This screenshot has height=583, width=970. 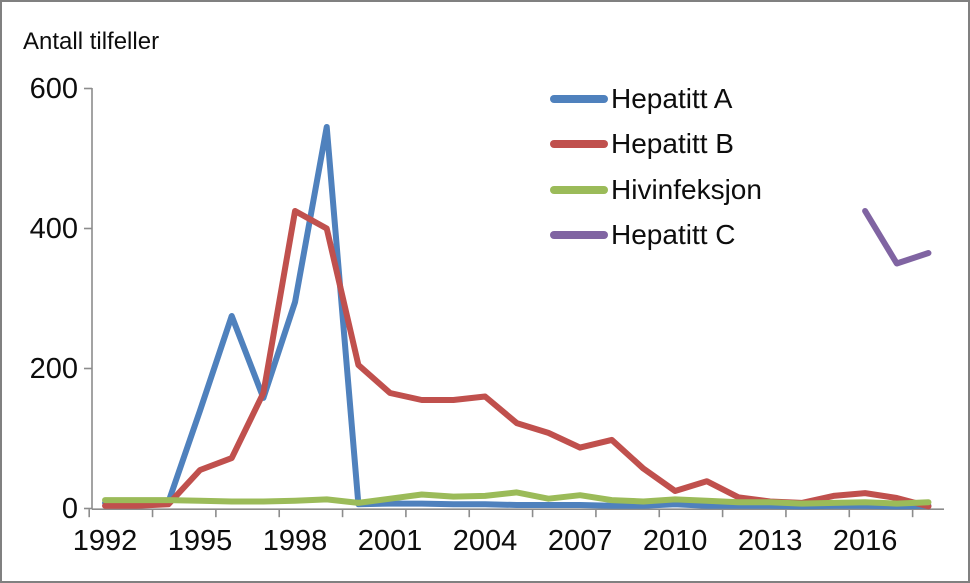 I want to click on x-axis-tick-label: 2016, so click(x=865, y=541).